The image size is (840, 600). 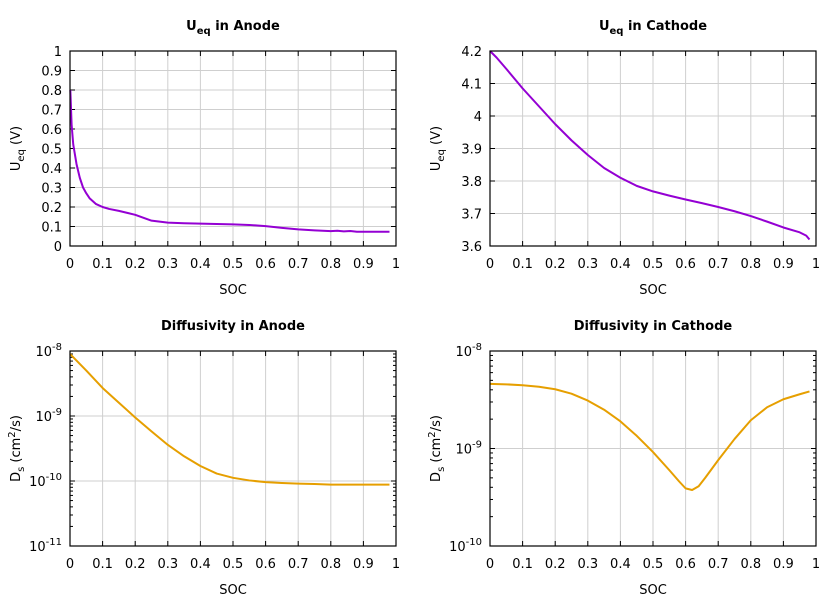 I want to click on chart-2-ytick-label-2: 3.8, so click(x=471, y=182).